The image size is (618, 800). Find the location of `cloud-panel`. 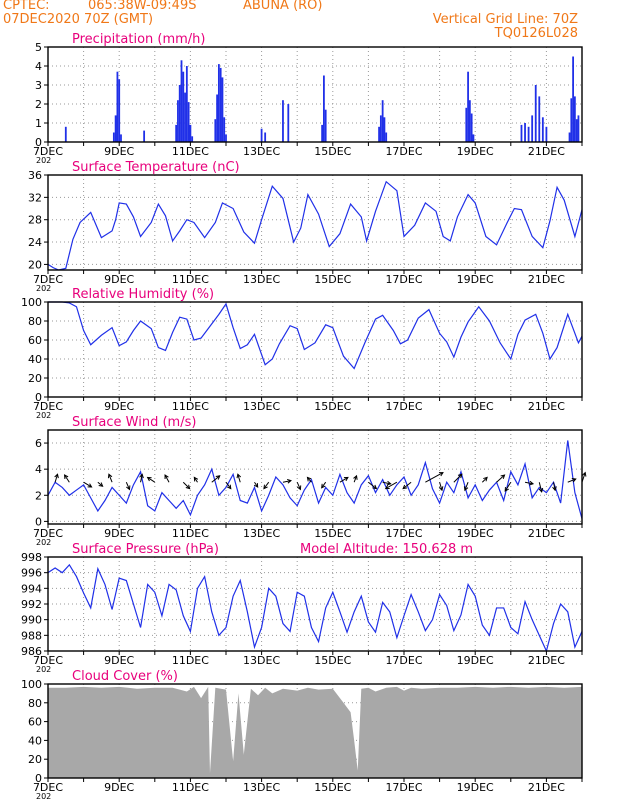

cloud-panel is located at coordinates (313, 732).